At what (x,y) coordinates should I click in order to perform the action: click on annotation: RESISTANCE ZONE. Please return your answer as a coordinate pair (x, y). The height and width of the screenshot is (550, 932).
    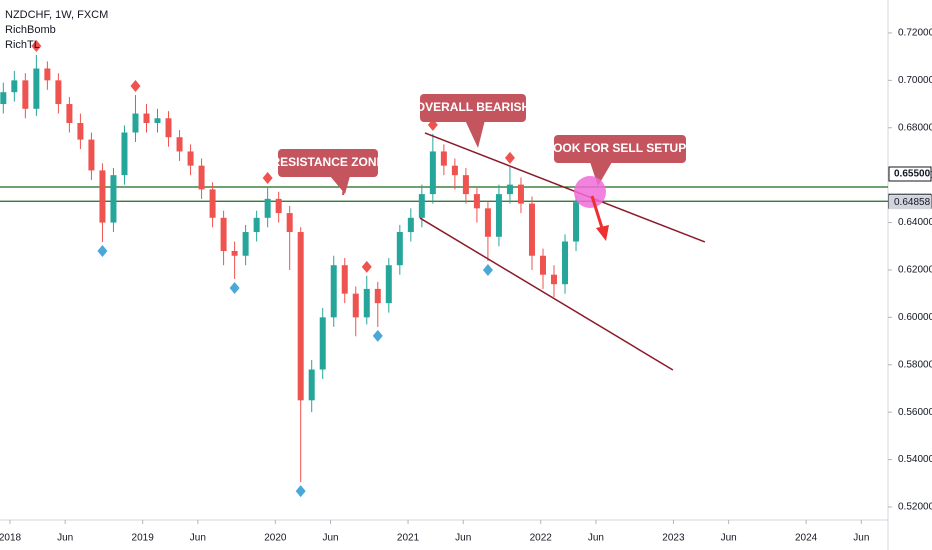
    Looking at the image, I should click on (327, 162).